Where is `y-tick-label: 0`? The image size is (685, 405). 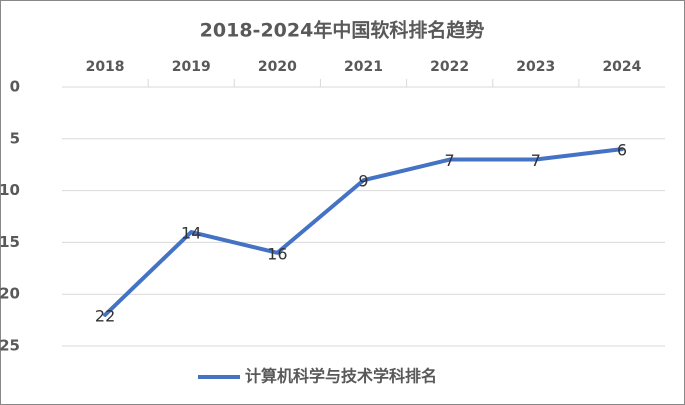
y-tick-label: 0 is located at coordinates (15, 87).